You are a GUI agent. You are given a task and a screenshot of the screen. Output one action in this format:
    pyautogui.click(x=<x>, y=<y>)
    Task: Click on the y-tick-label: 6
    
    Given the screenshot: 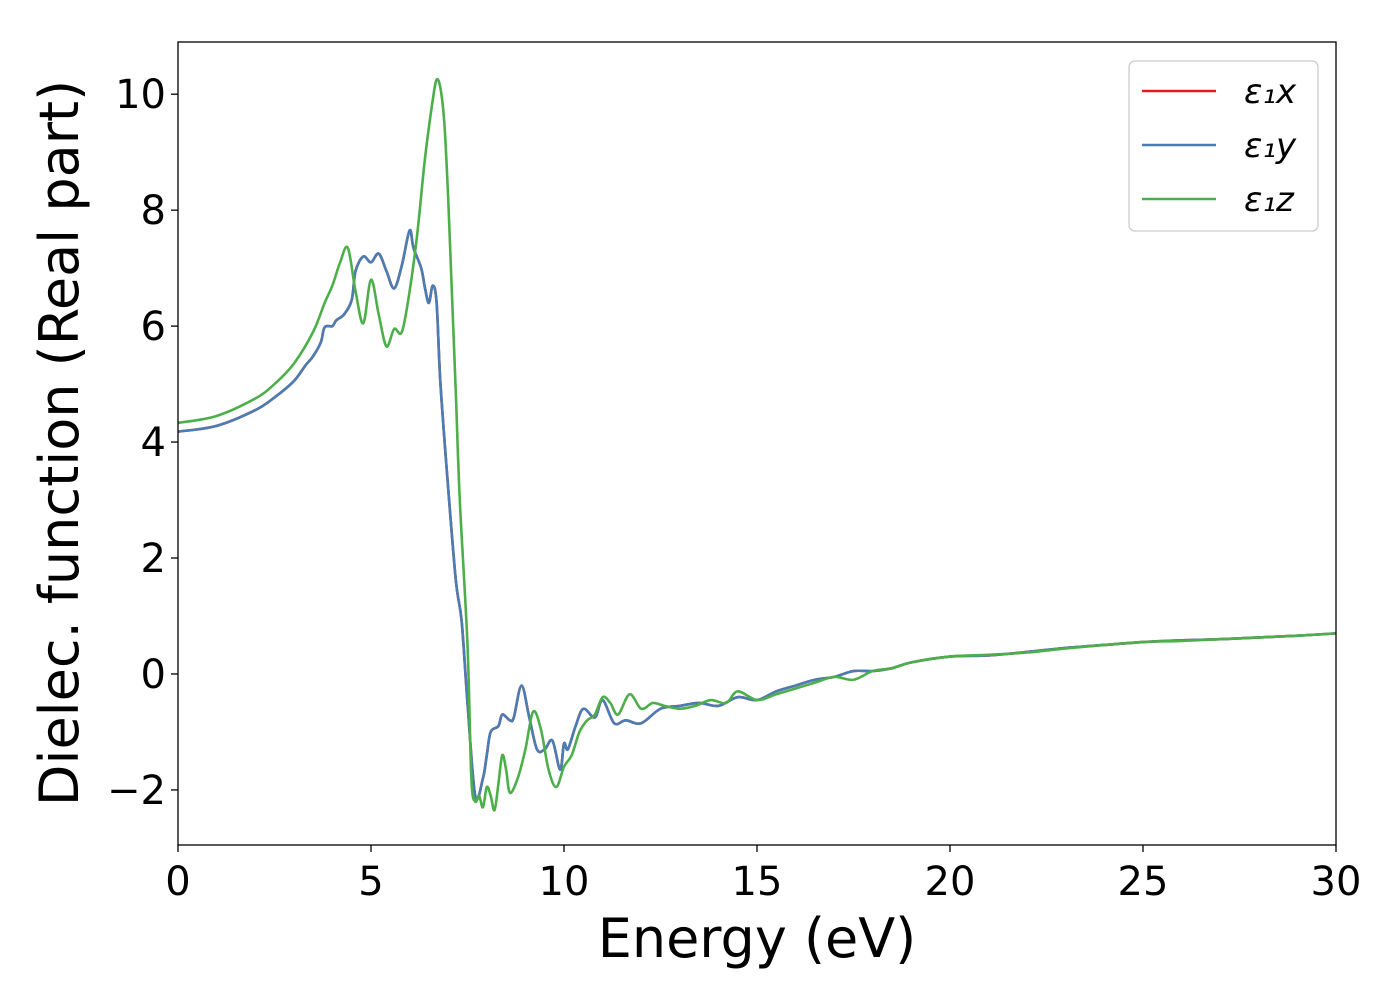 What is the action you would take?
    pyautogui.click(x=153, y=327)
    